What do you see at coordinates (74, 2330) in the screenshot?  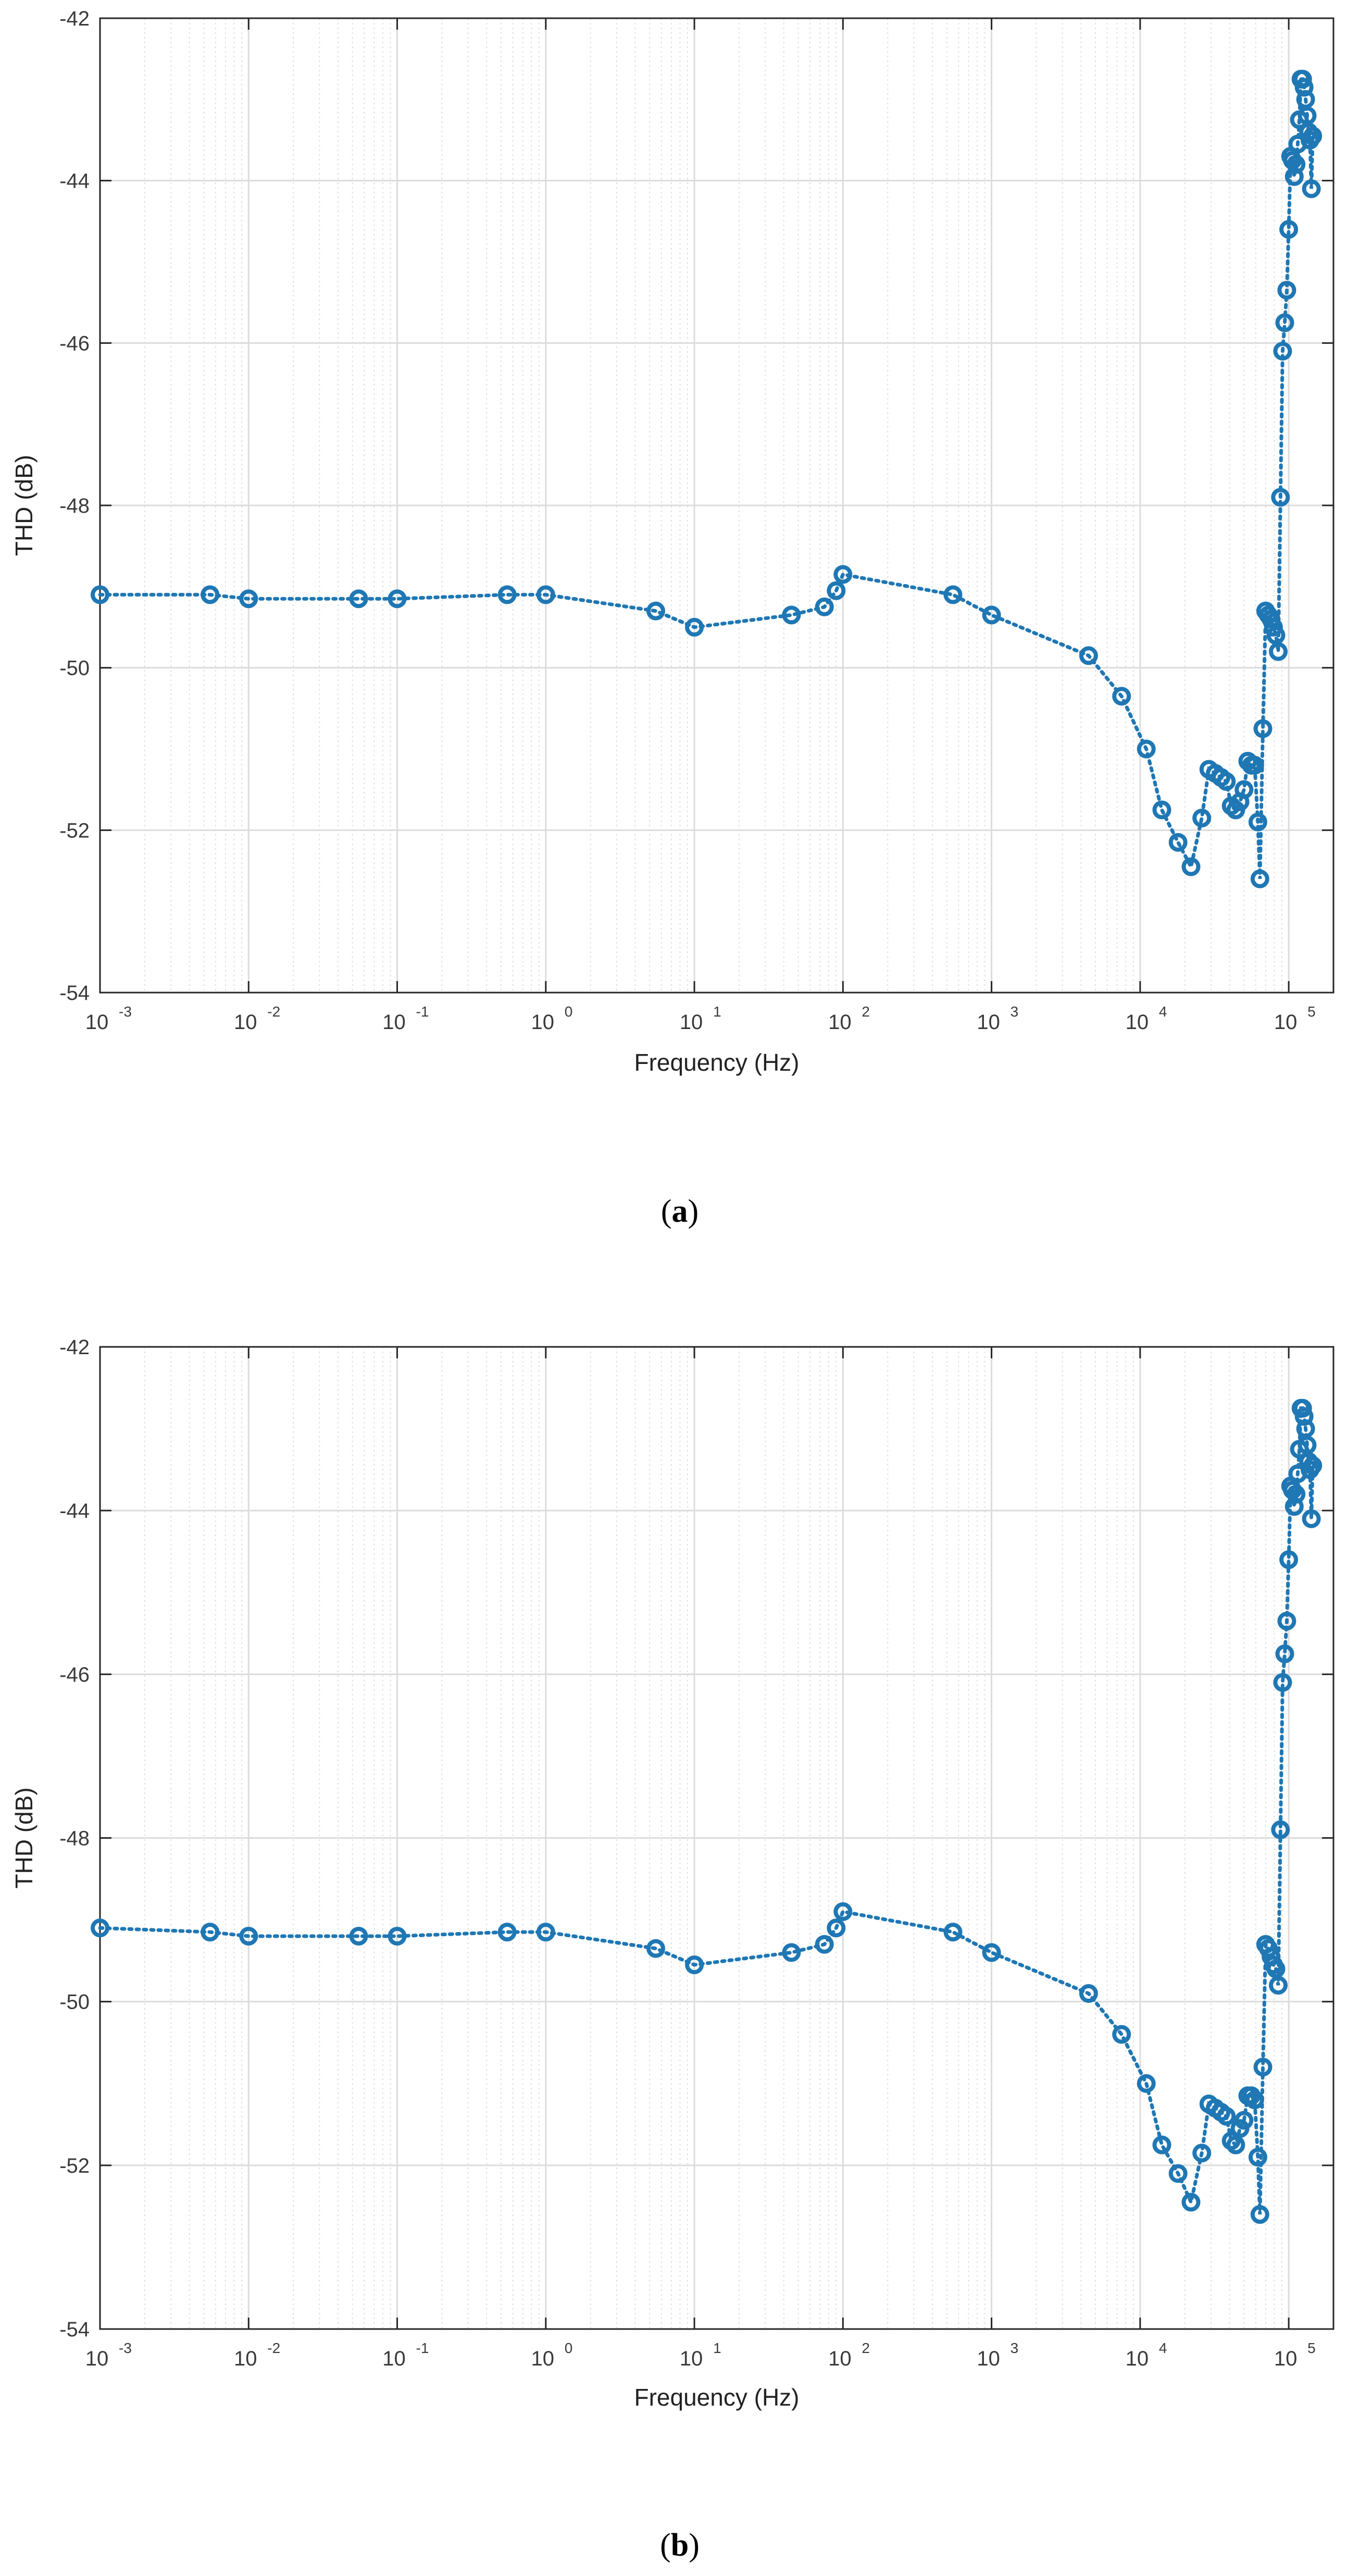 I see `y-tick-label: -54` at bounding box center [74, 2330].